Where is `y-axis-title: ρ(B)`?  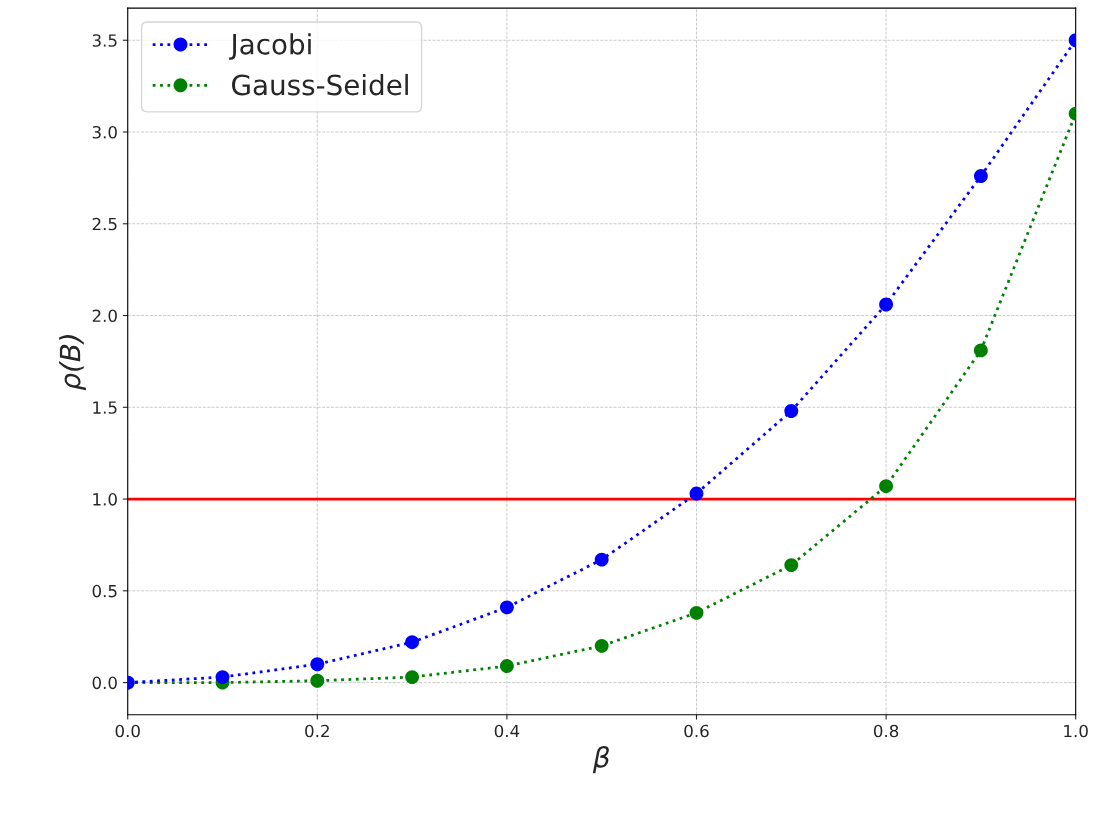 y-axis-title: ρ(B) is located at coordinates (72, 363).